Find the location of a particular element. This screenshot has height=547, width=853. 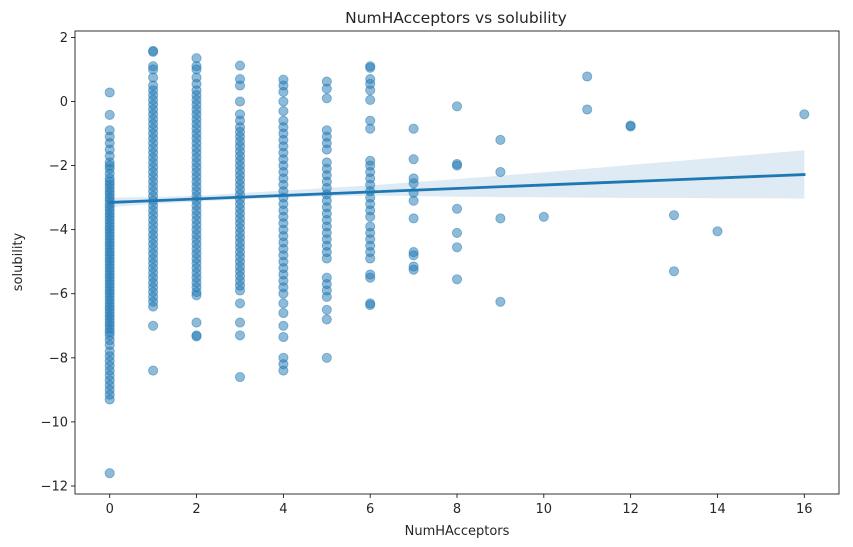

x-tick-label: 6 is located at coordinates (370, 509).